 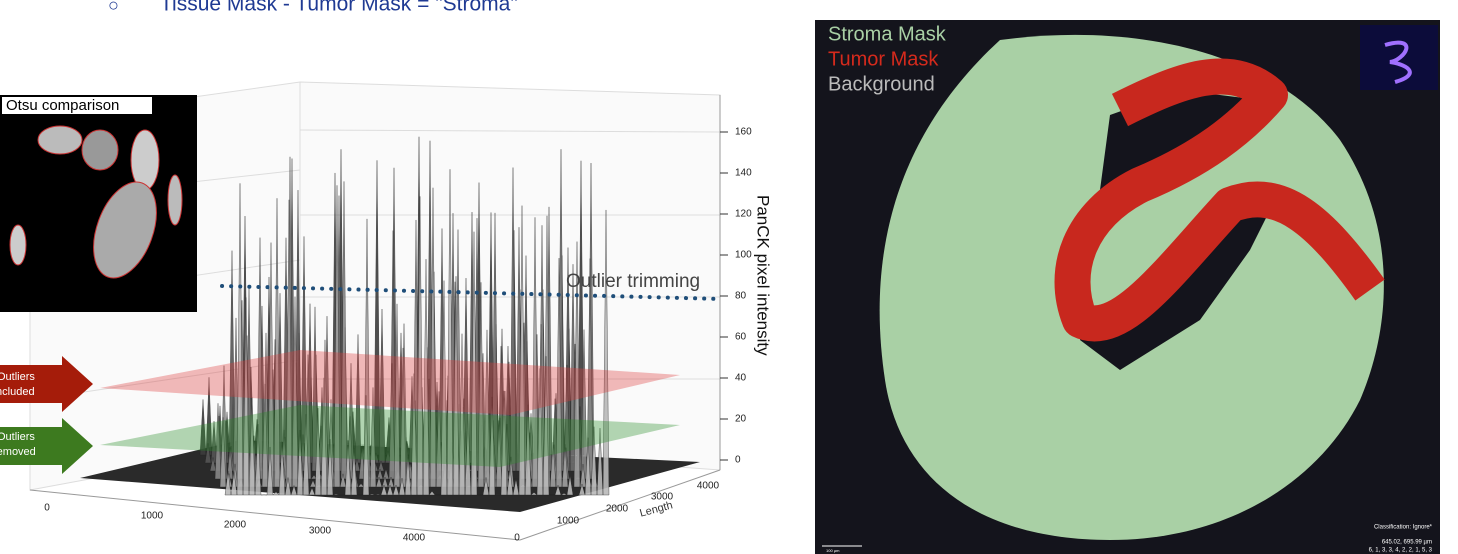 What do you see at coordinates (390, 382) in the screenshot?
I see `red-plane` at bounding box center [390, 382].